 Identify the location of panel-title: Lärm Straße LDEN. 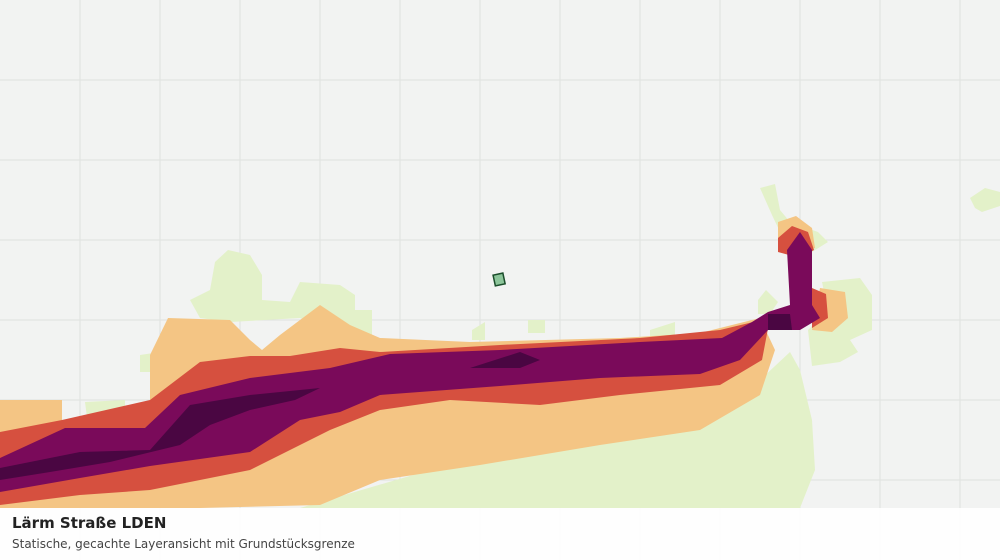
(89, 523).